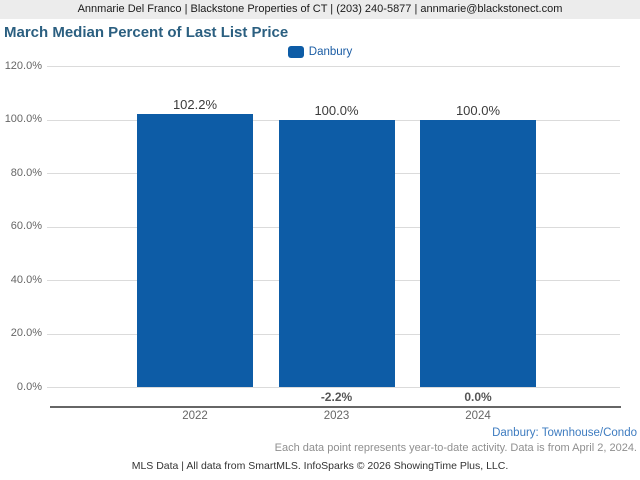 The width and height of the screenshot is (640, 480). What do you see at coordinates (295, 51) in the screenshot?
I see `legend-swatch-icon` at bounding box center [295, 51].